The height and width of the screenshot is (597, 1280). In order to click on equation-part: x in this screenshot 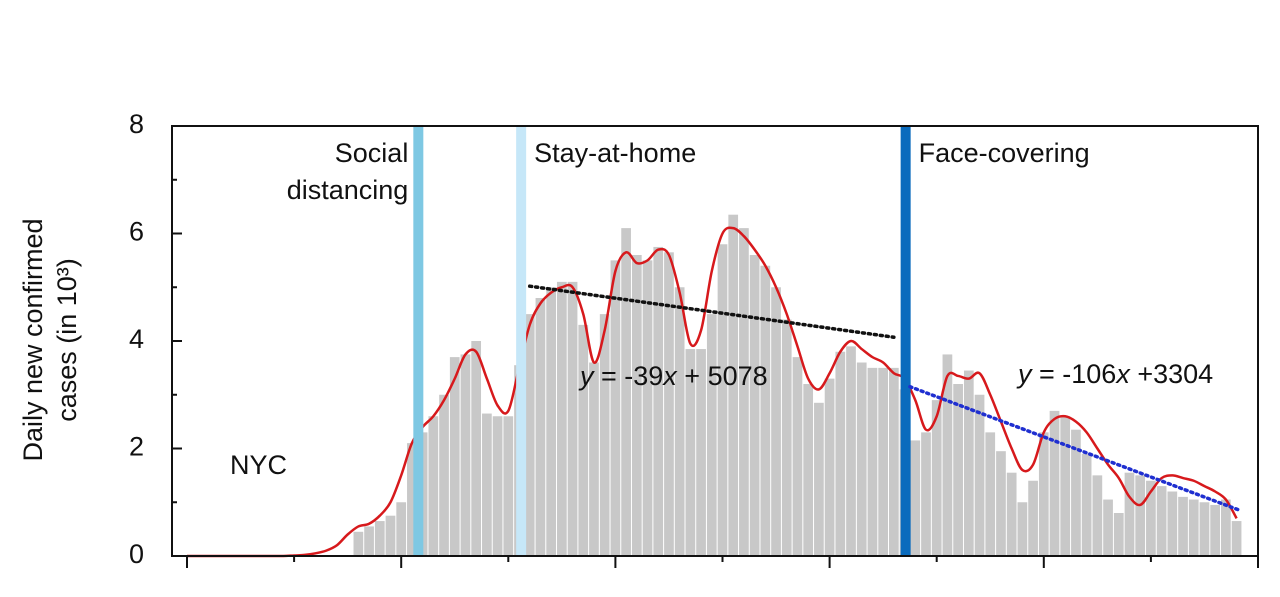, I will do `click(1122, 374)`.